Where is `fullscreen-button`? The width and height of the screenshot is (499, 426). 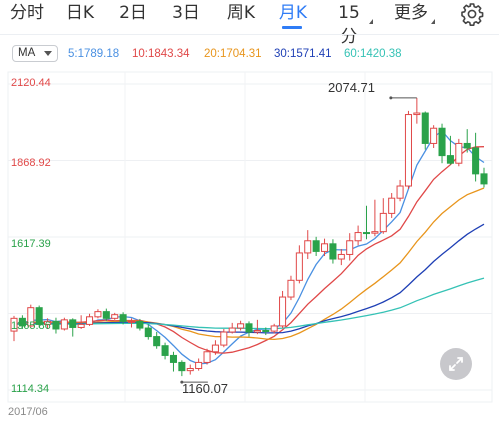
fullscreen-button is located at coordinates (456, 364).